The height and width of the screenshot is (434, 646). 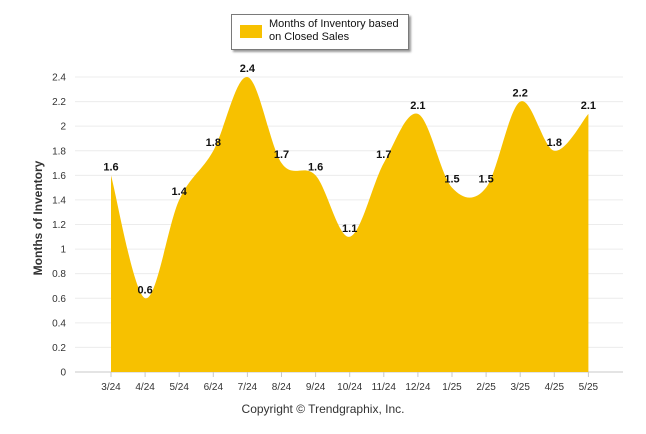 I want to click on y-tick-label: 0, so click(x=63, y=373).